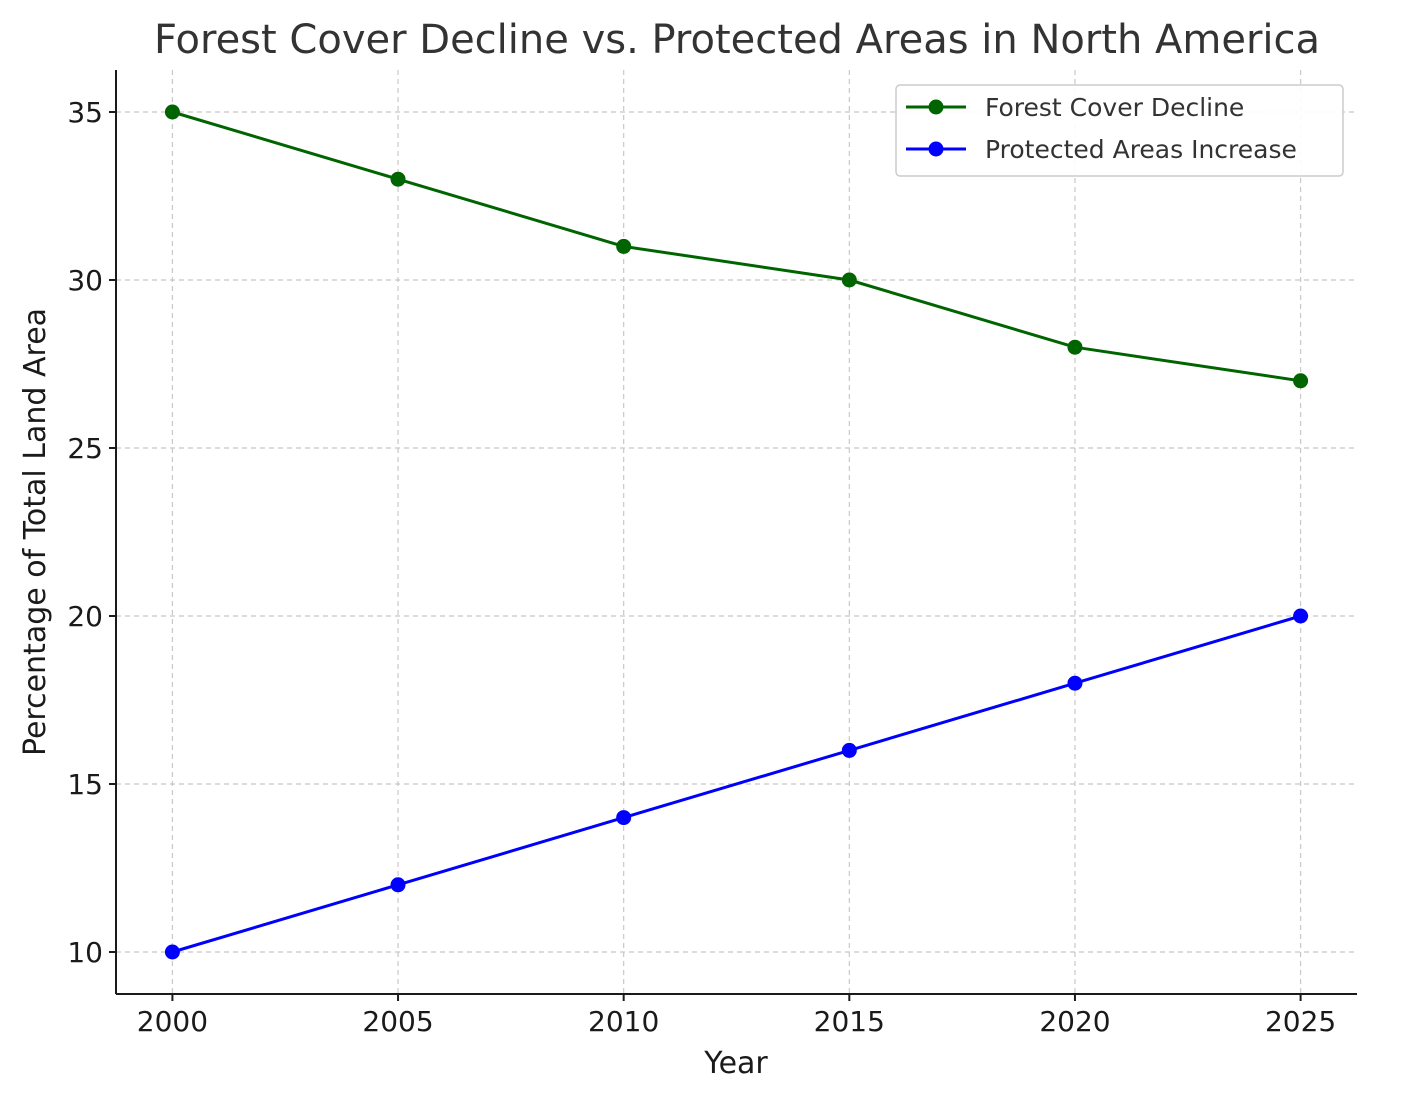 The height and width of the screenshot is (1101, 1405). Describe the element at coordinates (1141, 149) in the screenshot. I see `legend-label-protected-areas-increase: Protected Areas Increase` at that location.